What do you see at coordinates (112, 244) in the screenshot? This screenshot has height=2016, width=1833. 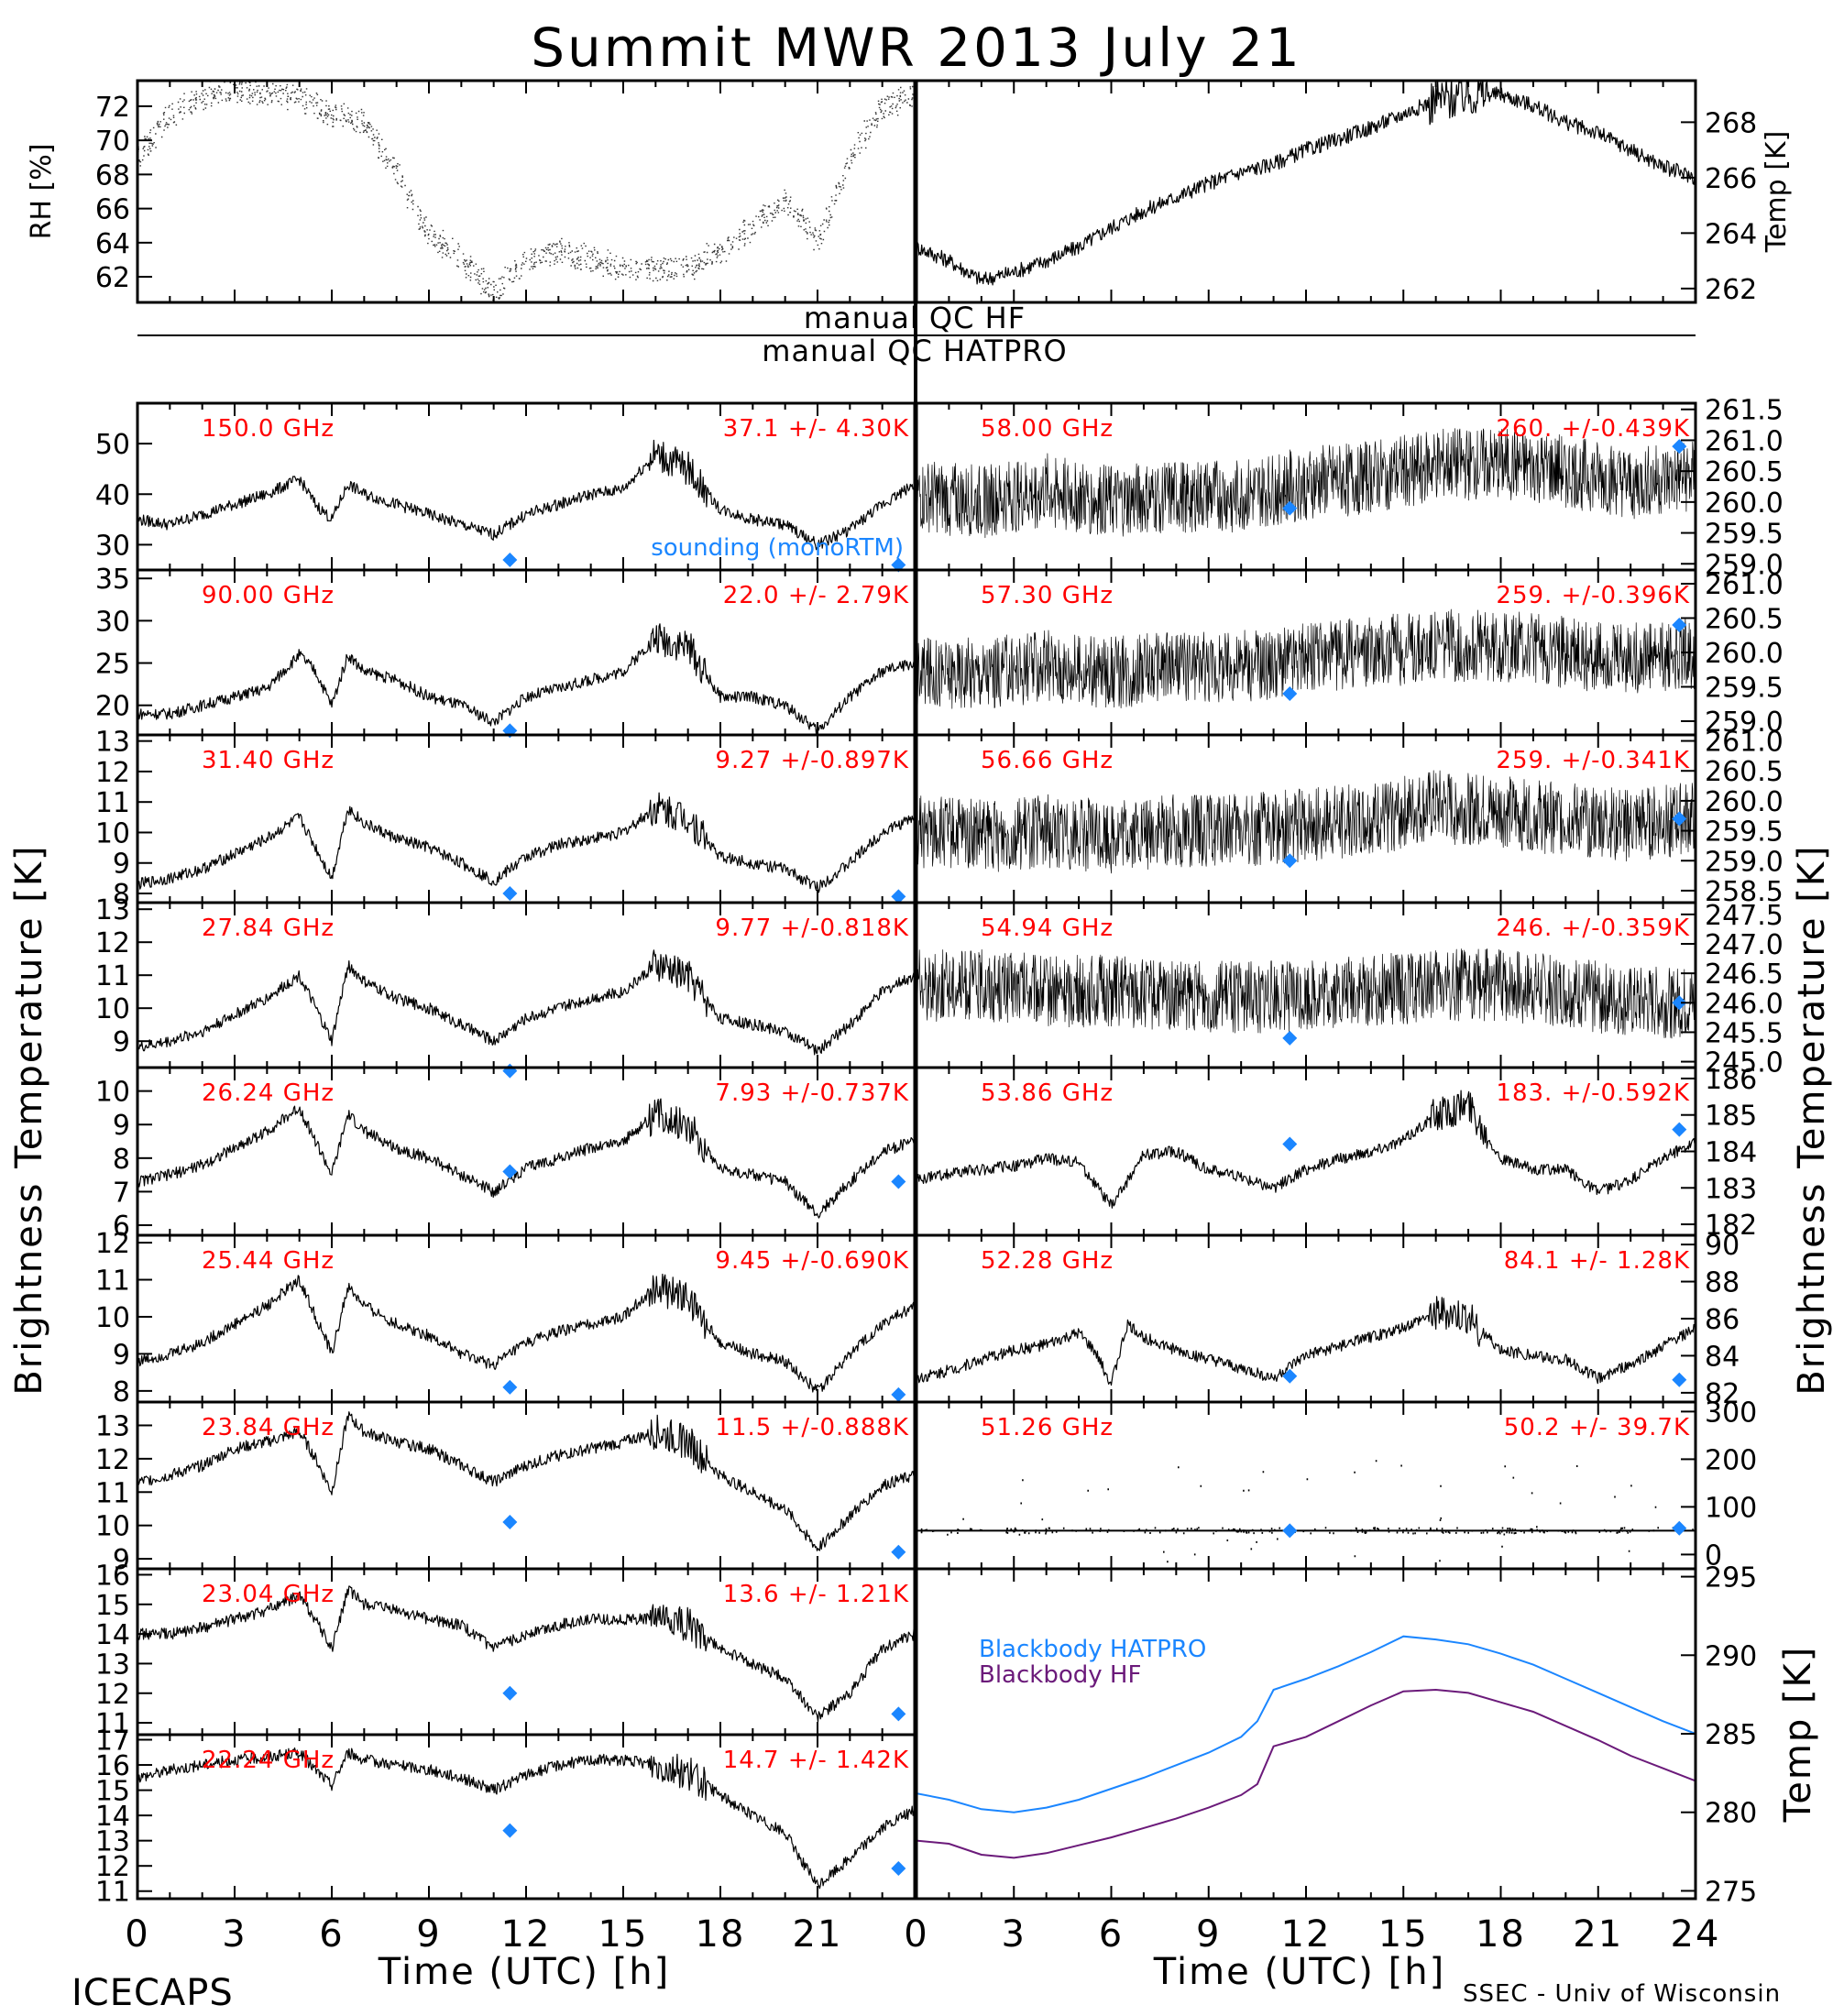 I see `y-tick-label: 64` at bounding box center [112, 244].